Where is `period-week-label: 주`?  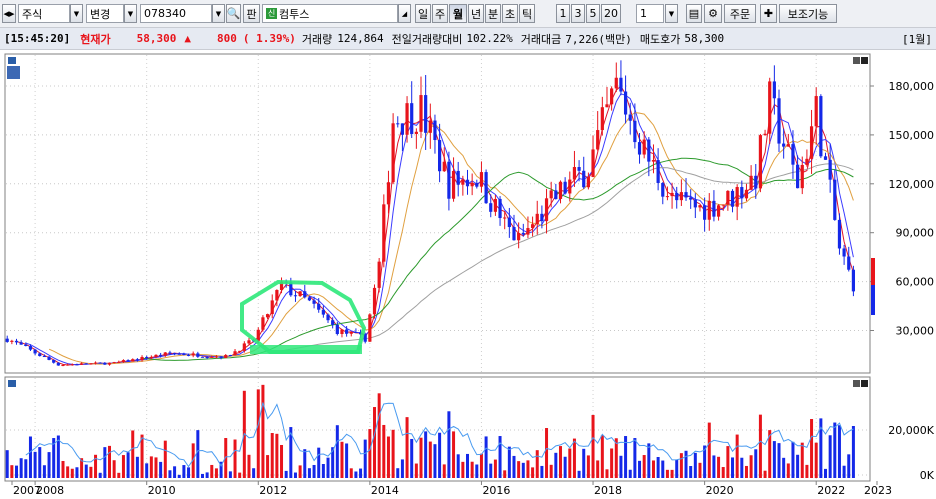
period-week-label: 주 is located at coordinates (440, 14).